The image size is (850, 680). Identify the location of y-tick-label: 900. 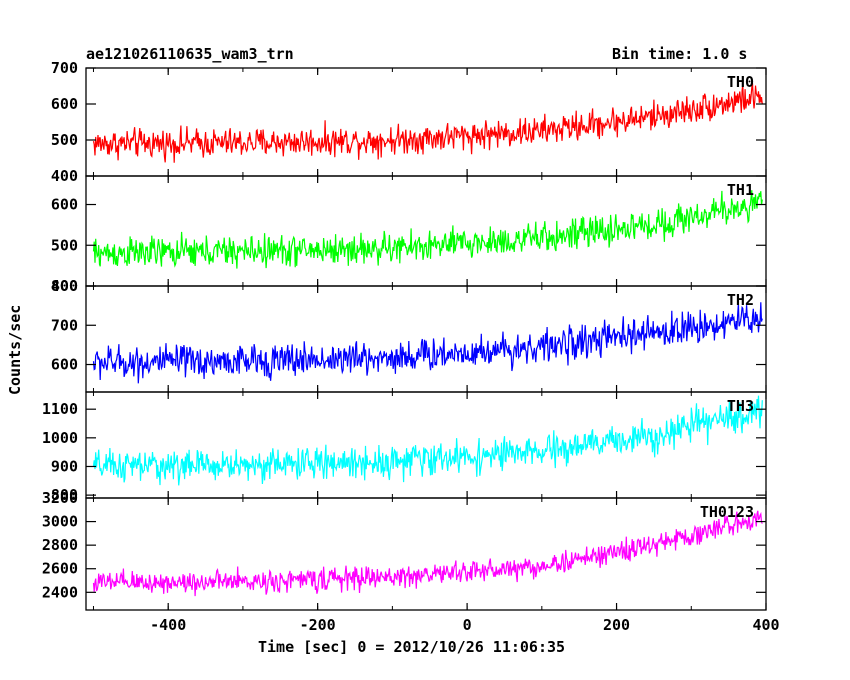
(64, 466).